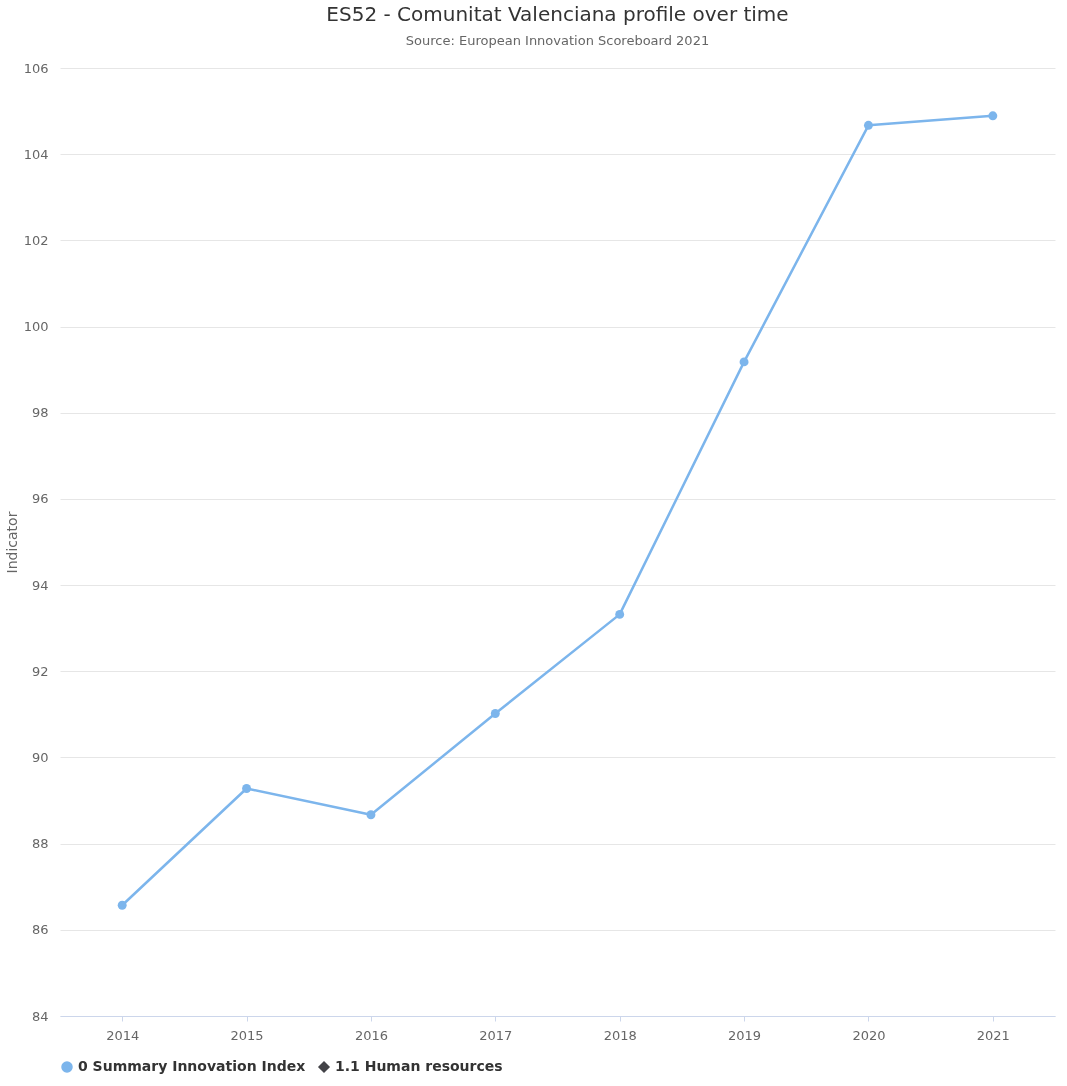  What do you see at coordinates (40, 499) in the screenshot?
I see `y-tick-label: 96` at bounding box center [40, 499].